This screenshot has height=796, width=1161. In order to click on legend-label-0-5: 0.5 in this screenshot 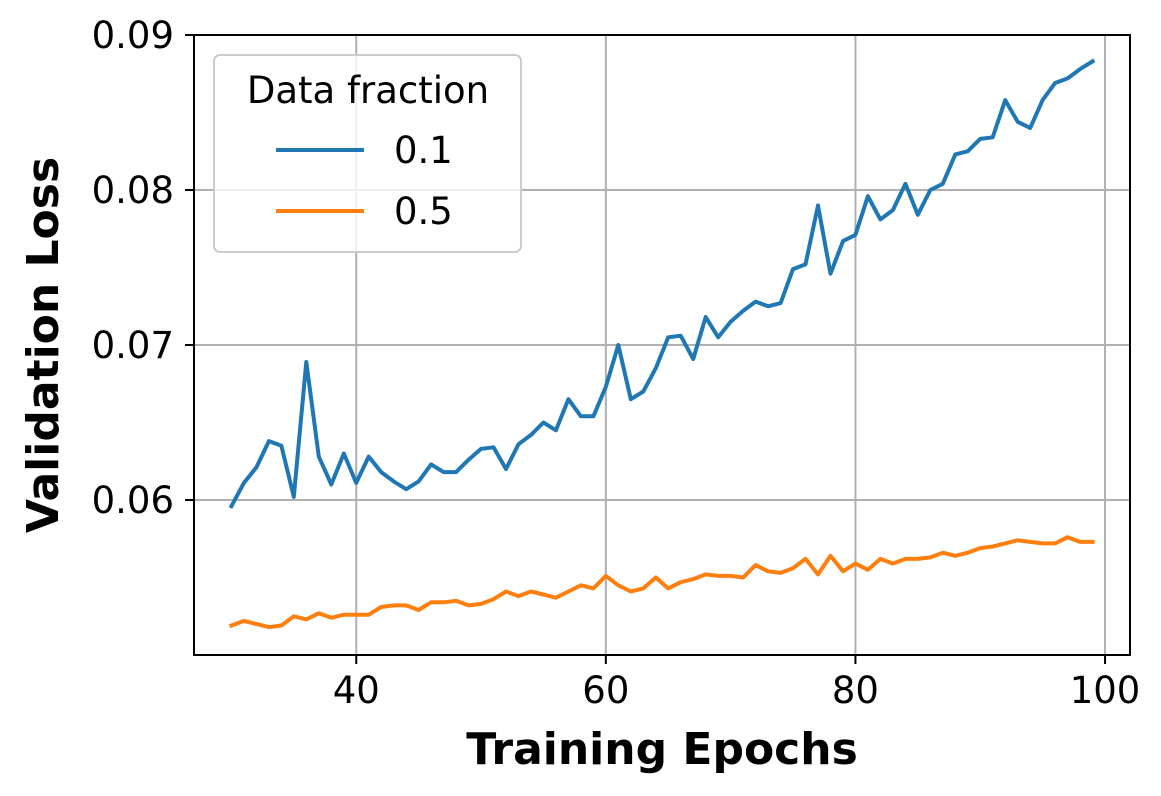, I will do `click(423, 211)`.